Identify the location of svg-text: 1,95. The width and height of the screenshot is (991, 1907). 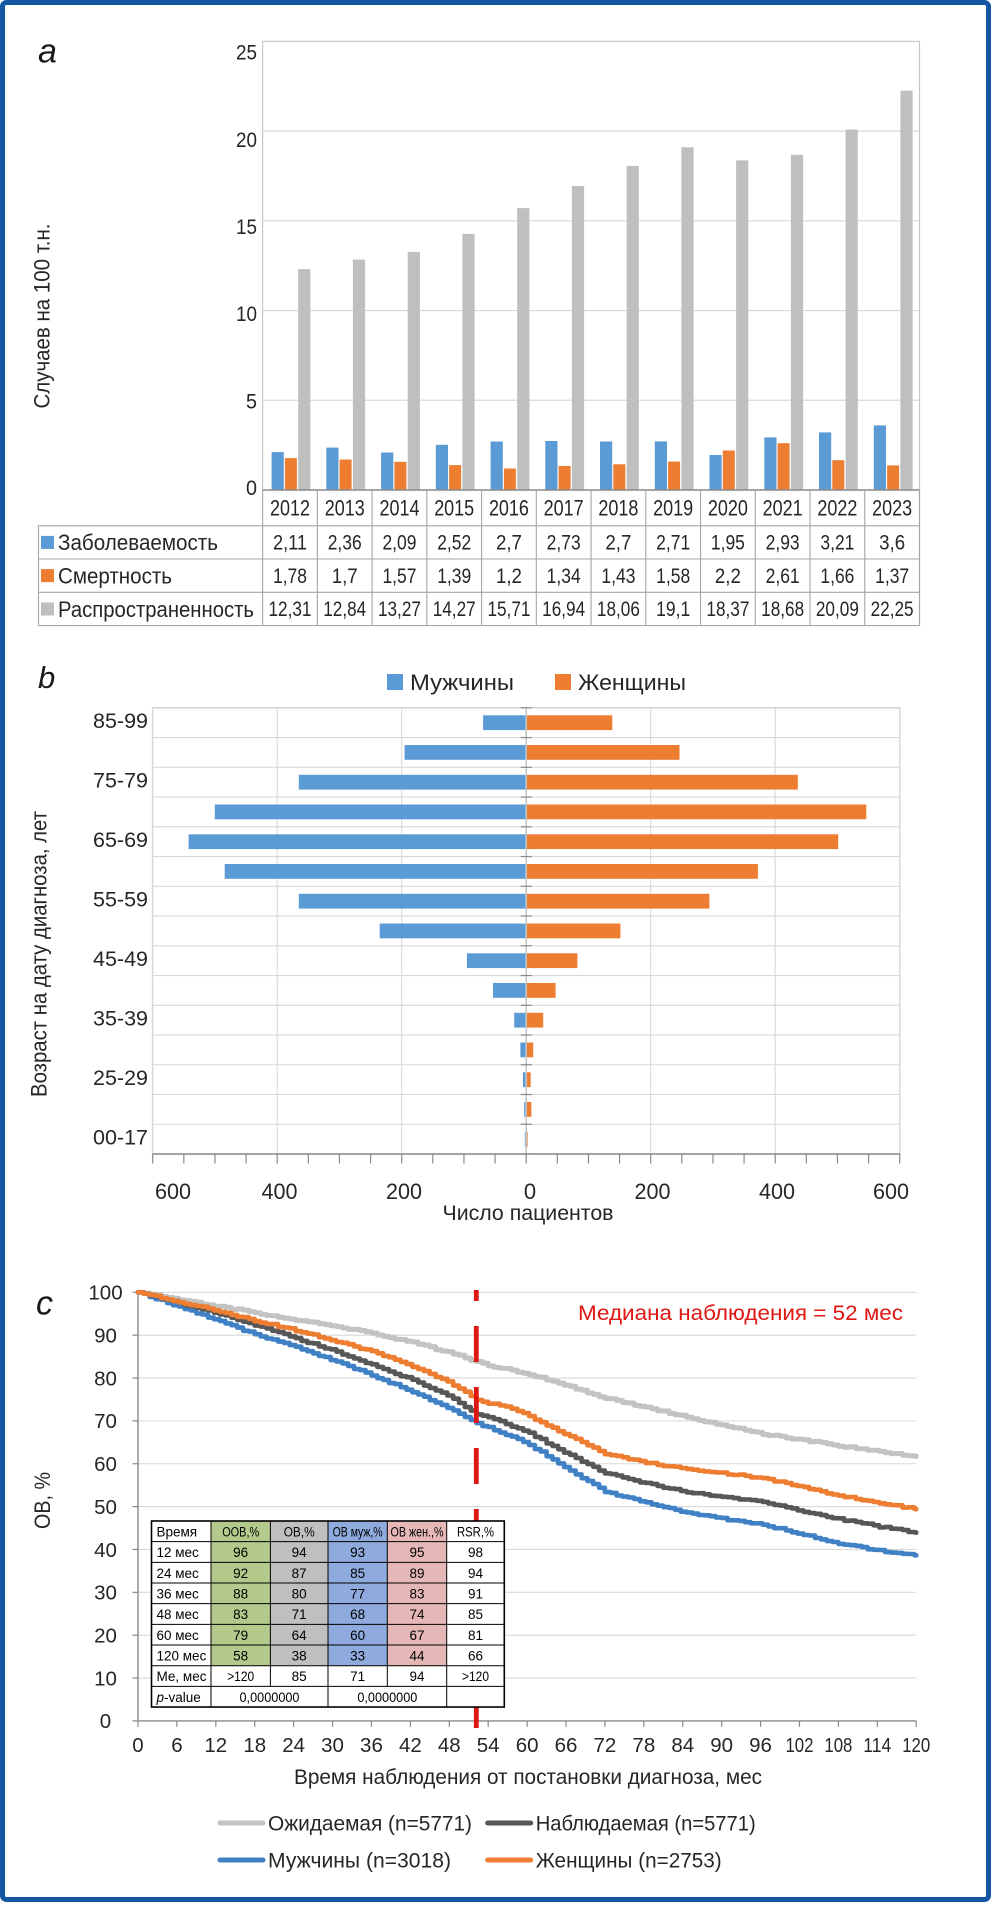
(728, 543).